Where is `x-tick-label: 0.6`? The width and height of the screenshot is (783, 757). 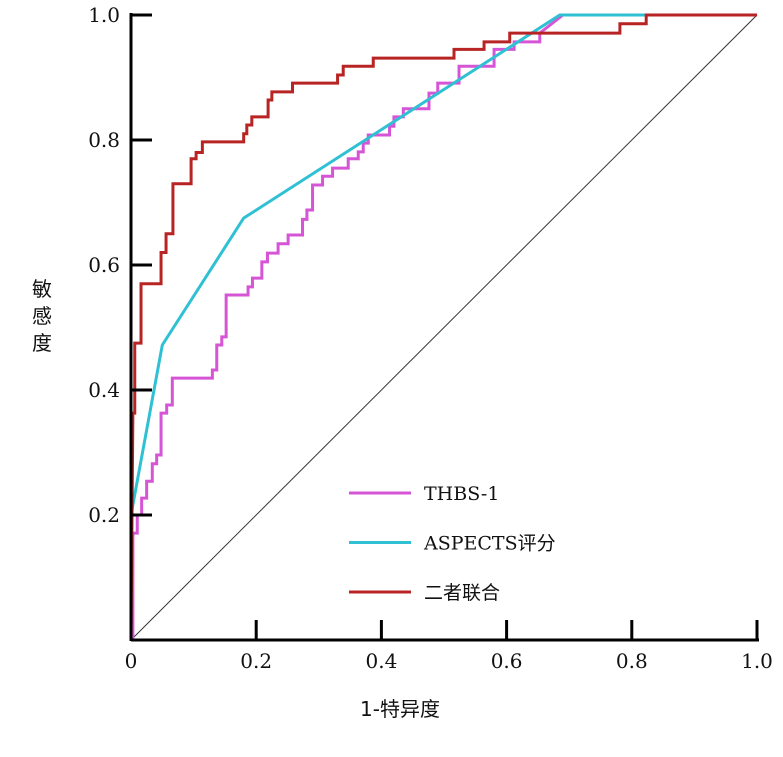 x-tick-label: 0.6 is located at coordinates (507, 661).